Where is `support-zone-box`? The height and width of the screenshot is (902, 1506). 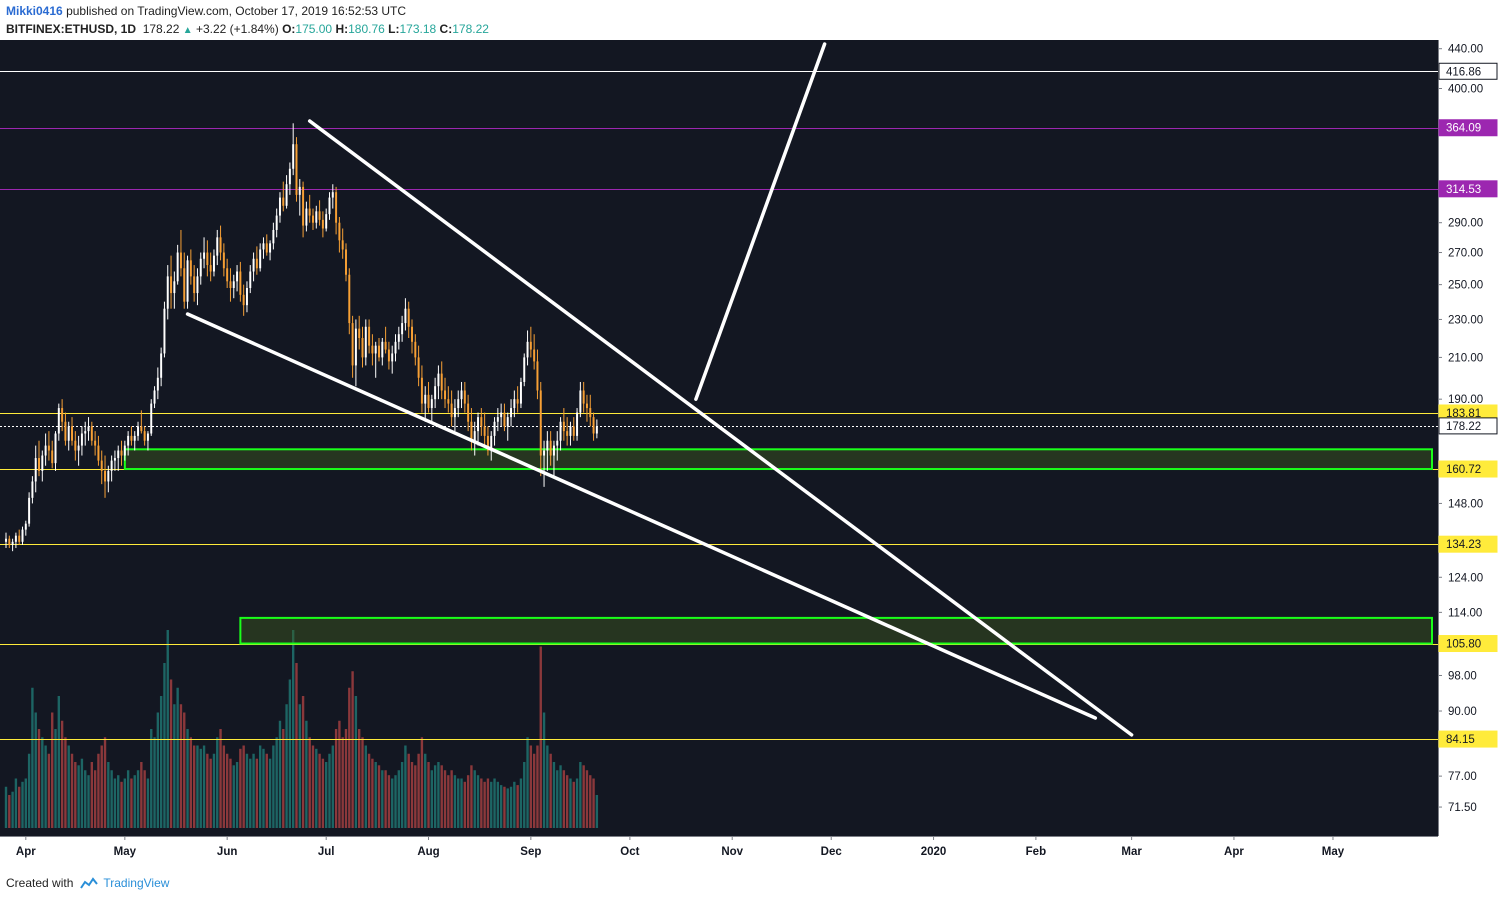
support-zone-box is located at coordinates (836, 630).